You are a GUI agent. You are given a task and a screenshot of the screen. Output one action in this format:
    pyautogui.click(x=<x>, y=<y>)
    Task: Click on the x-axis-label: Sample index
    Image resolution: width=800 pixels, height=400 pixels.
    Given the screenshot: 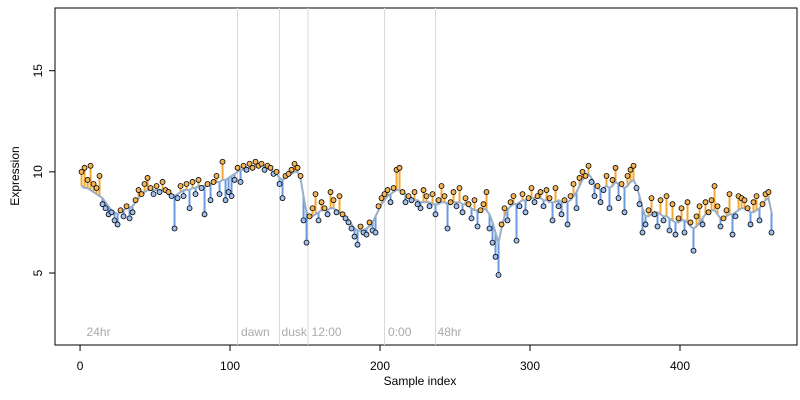 What is the action you would take?
    pyautogui.click(x=420, y=381)
    